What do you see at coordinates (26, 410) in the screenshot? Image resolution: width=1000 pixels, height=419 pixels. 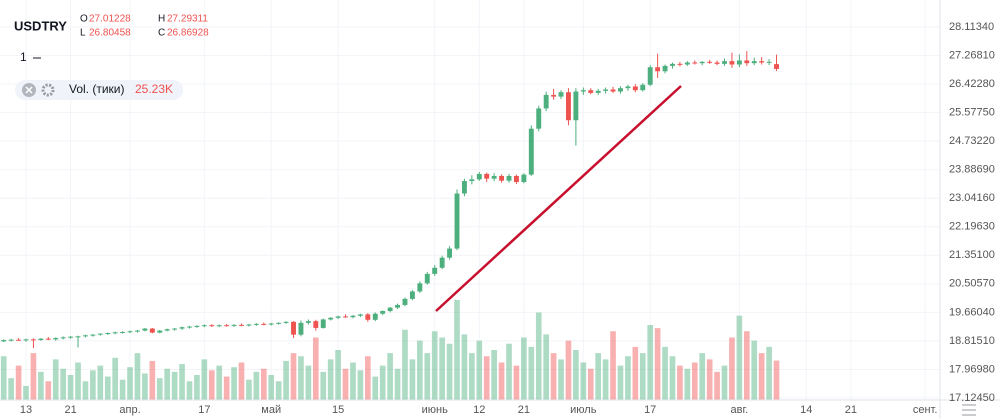 I see `x-tick-label: 13` at bounding box center [26, 410].